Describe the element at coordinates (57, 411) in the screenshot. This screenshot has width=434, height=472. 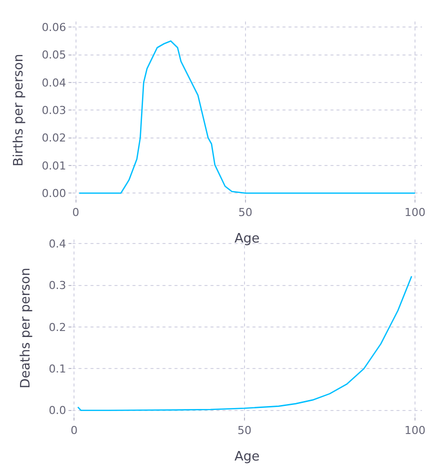
I see `y-tick-label: 0.0` at that location.